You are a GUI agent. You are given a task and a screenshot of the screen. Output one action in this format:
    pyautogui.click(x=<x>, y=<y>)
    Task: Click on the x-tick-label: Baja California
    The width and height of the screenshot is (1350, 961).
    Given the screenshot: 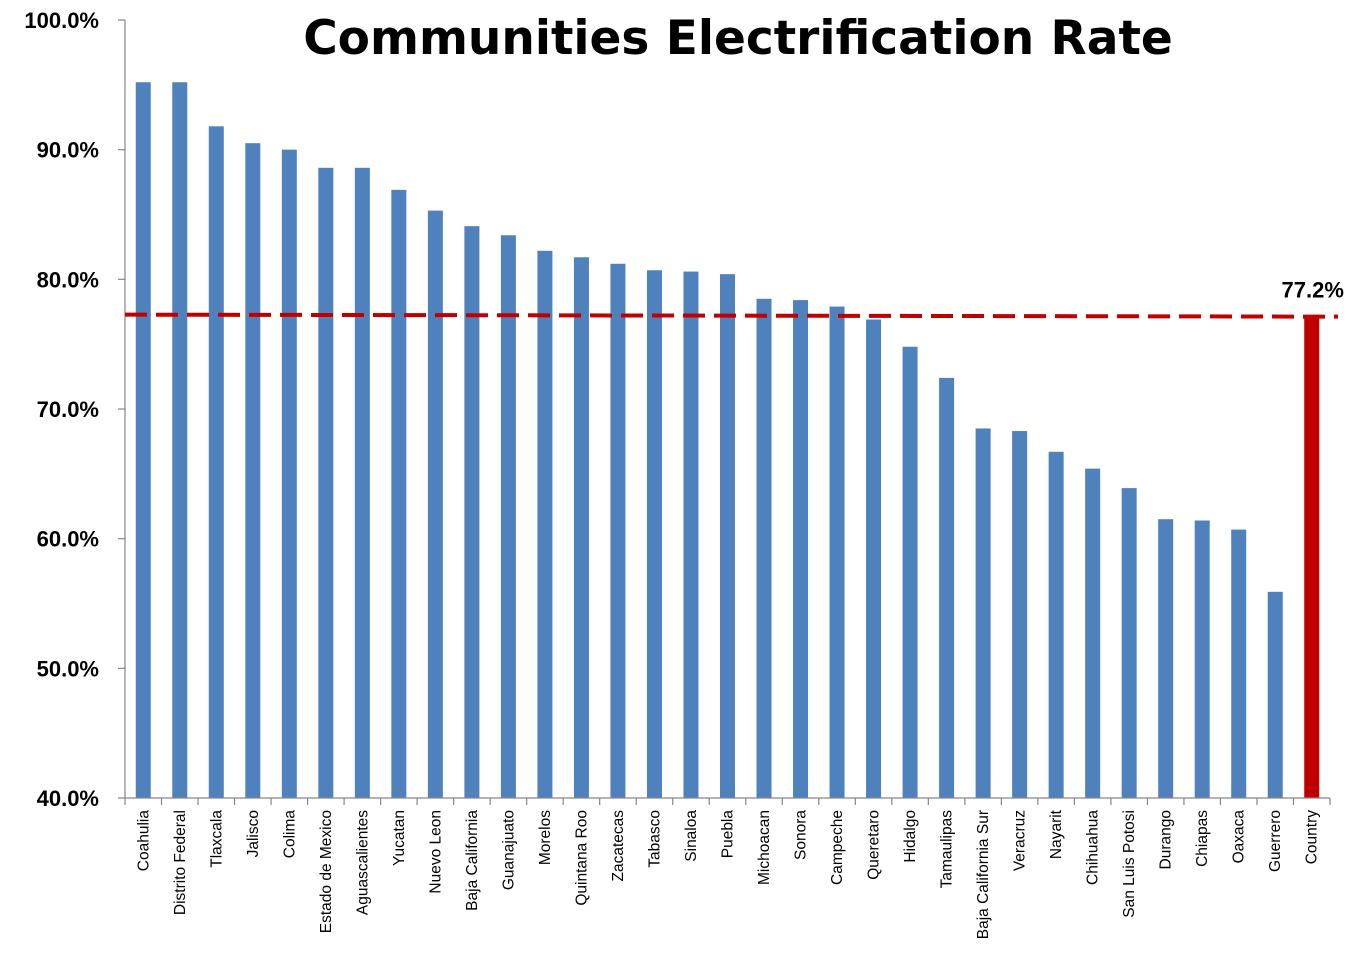 What is the action you would take?
    pyautogui.click(x=472, y=860)
    